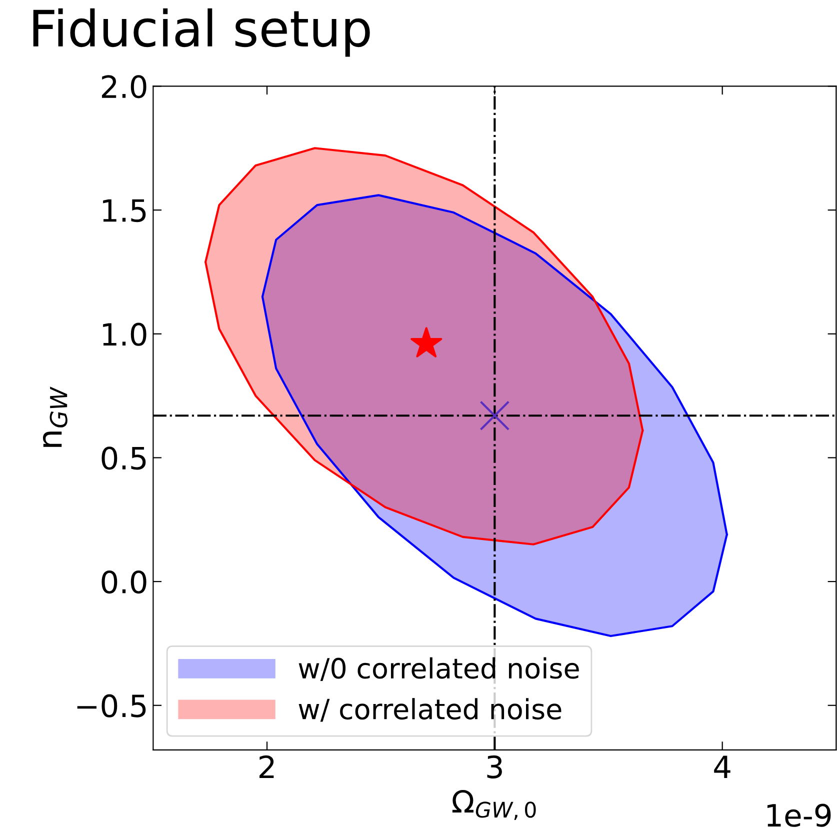  I want to click on chart-title: Fiducial setup, so click(201, 32).